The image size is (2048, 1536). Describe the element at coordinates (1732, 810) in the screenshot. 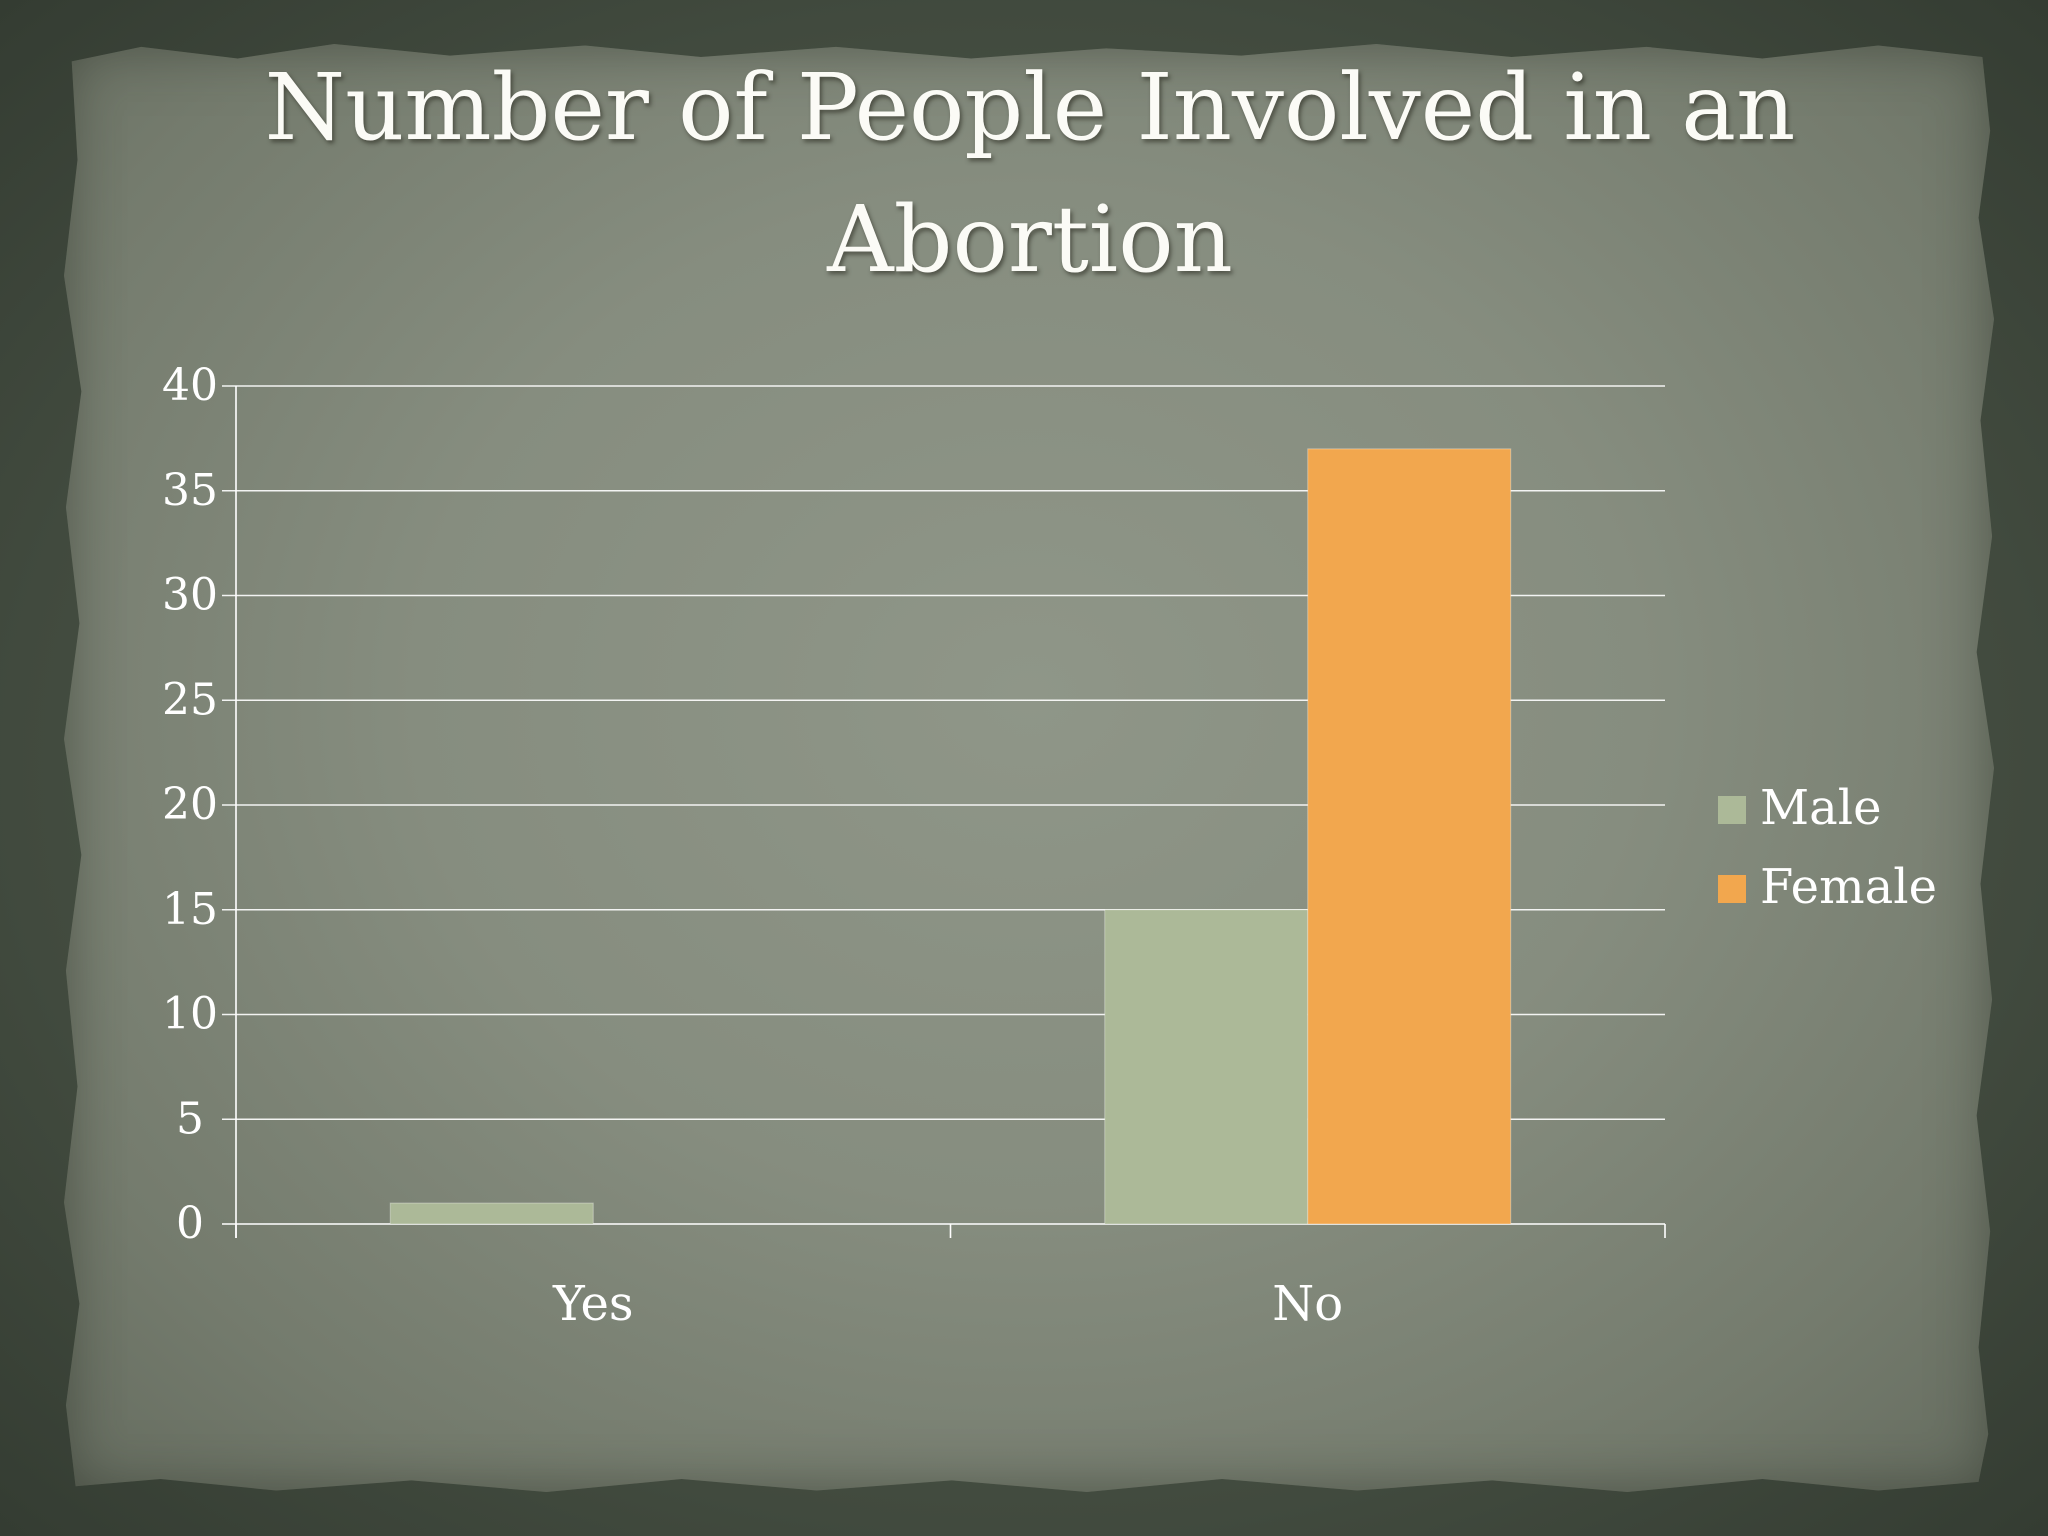

I see `legend-swatch-male` at that location.